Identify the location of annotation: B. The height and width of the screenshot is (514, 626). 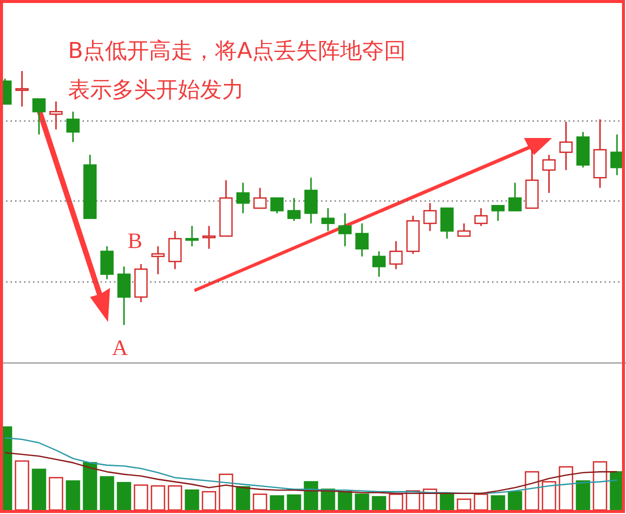
(135, 240).